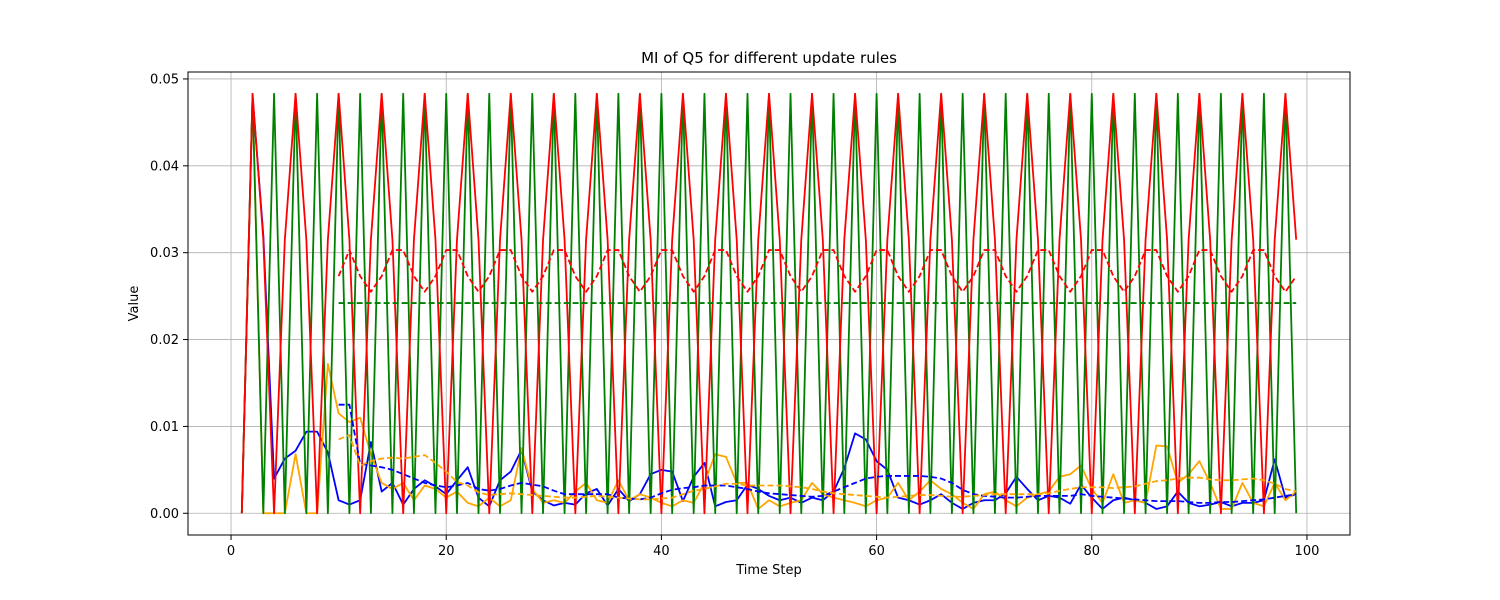 The height and width of the screenshot is (600, 1500). What do you see at coordinates (769, 58) in the screenshot?
I see `chart-title: MI of Q5 for different update rules` at bounding box center [769, 58].